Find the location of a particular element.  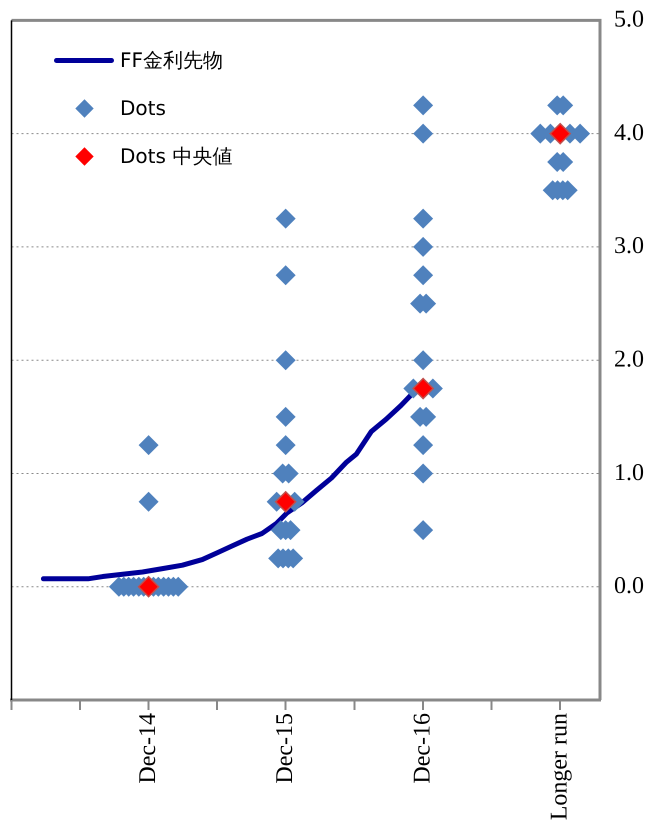

y-tick-label: 3.0 is located at coordinates (629, 246).